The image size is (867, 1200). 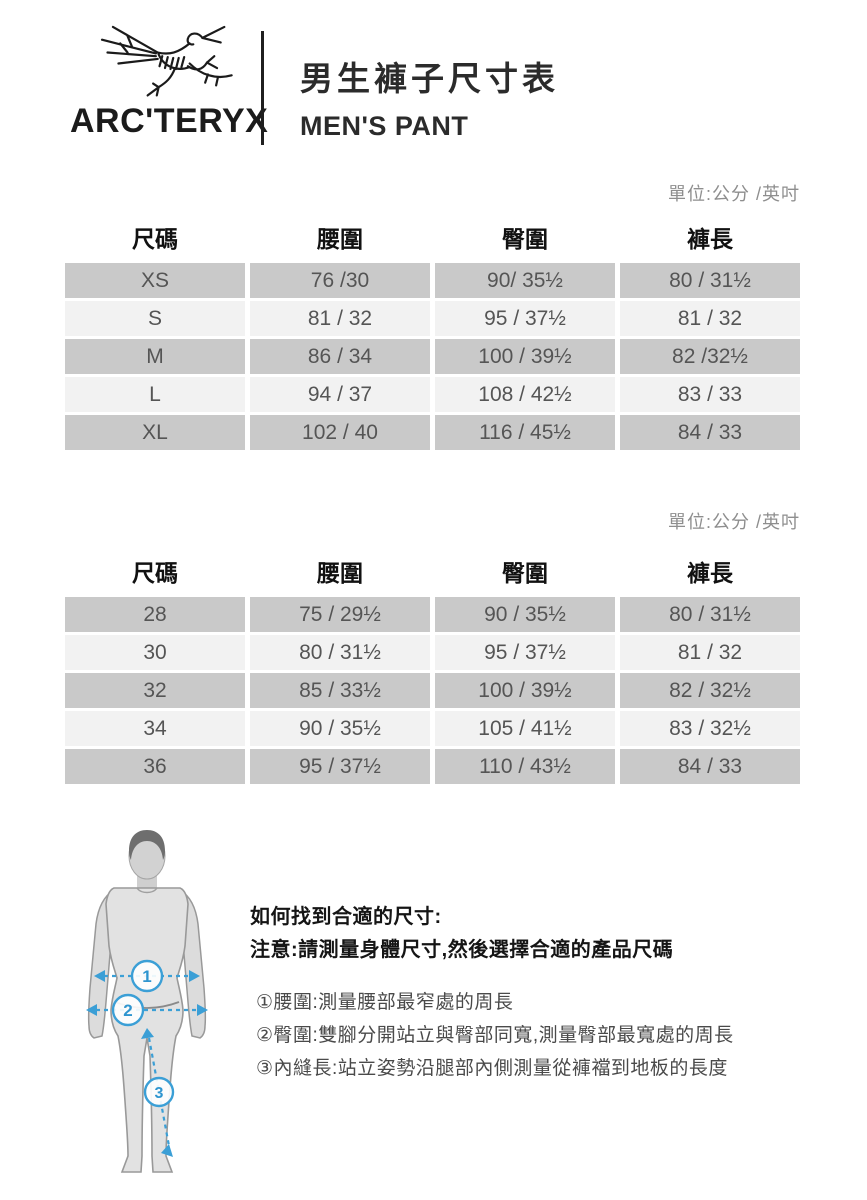 I want to click on cell-waist: 76 /30, so click(x=340, y=280).